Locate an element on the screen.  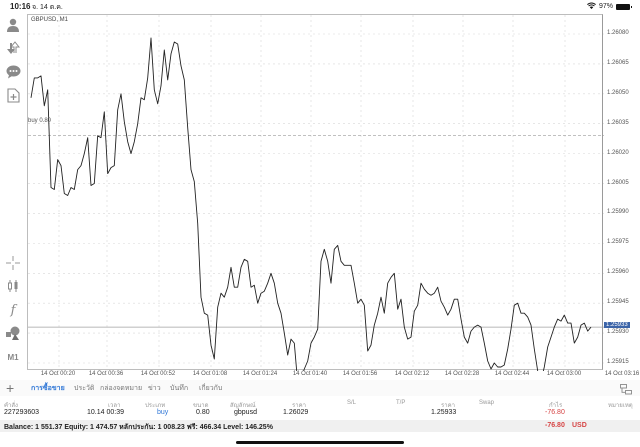
col-open-price: ราคา is located at coordinates (299, 406).